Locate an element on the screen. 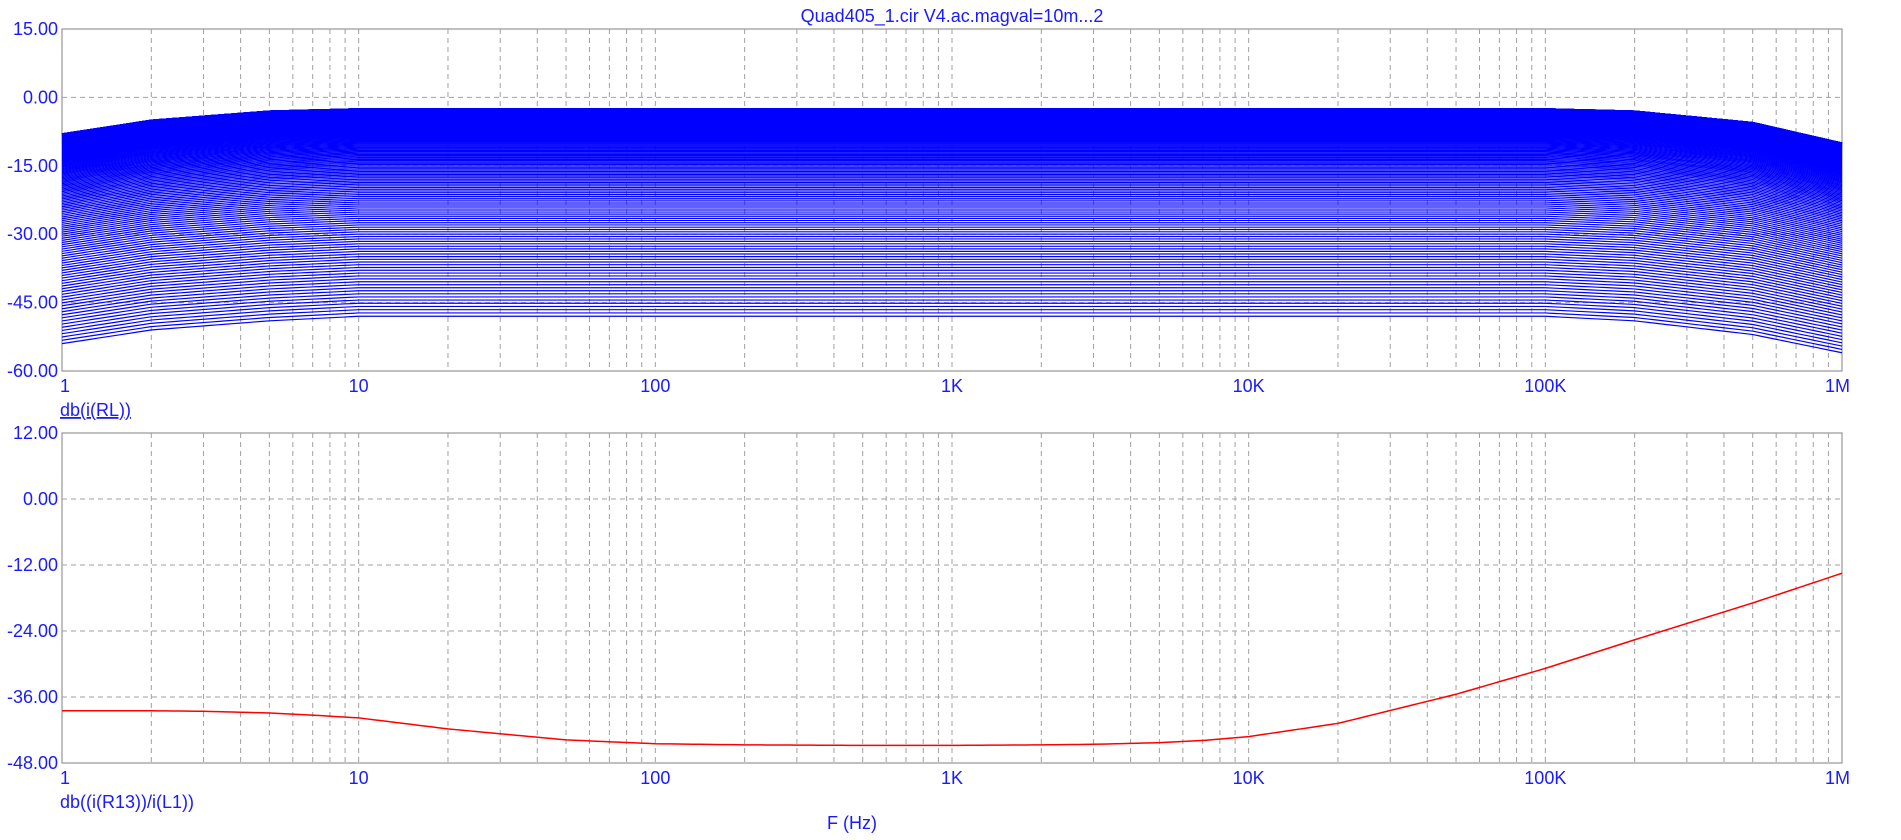 The width and height of the screenshot is (1901, 840). y-tick-label: -24.00 is located at coordinates (32, 631).